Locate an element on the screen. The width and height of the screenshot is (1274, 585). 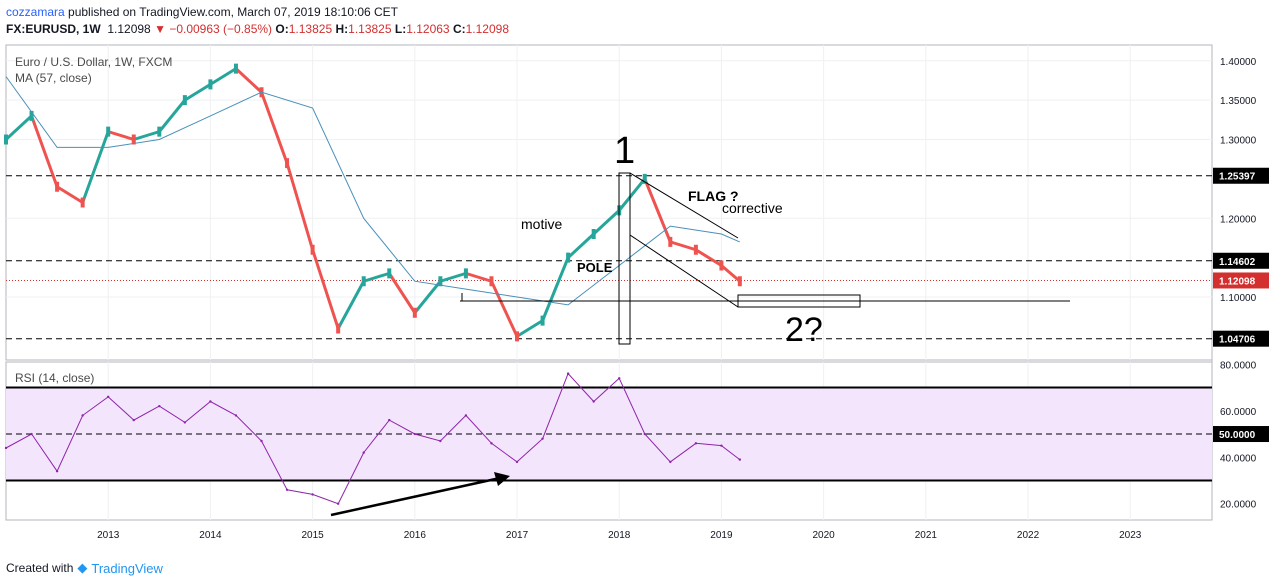
time-axis-tick-label: 2016 is located at coordinates (415, 535).